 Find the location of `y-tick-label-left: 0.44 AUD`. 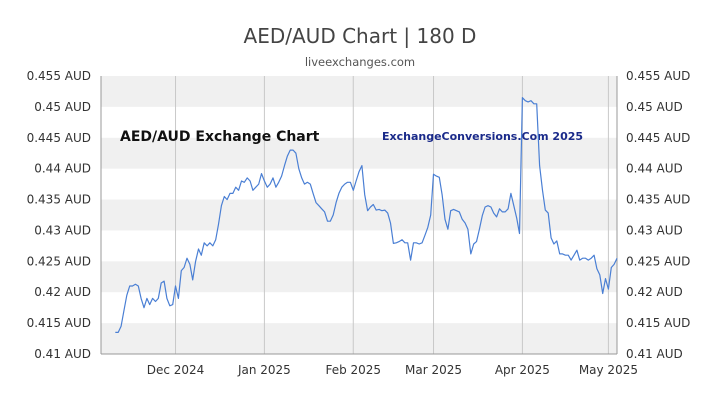

y-tick-label-left: 0.44 AUD is located at coordinates (62, 169).